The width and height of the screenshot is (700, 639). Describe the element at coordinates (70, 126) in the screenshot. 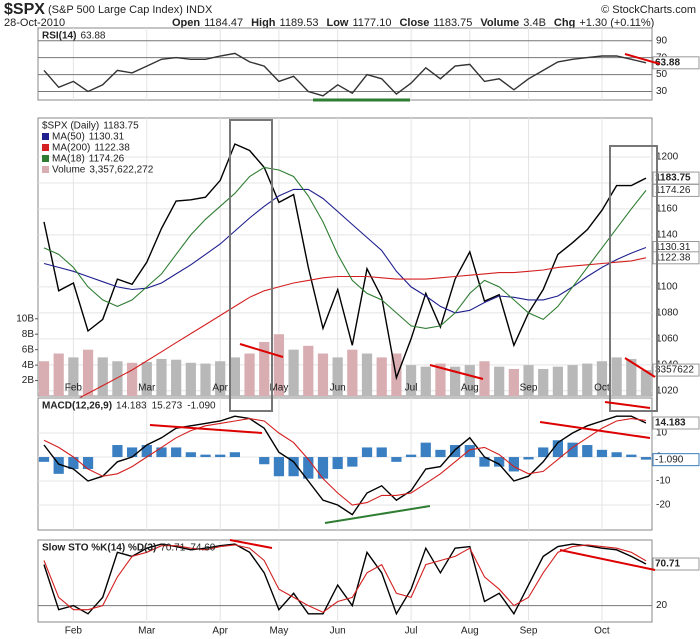

I see `panel-title: $SPX (Daily)` at that location.